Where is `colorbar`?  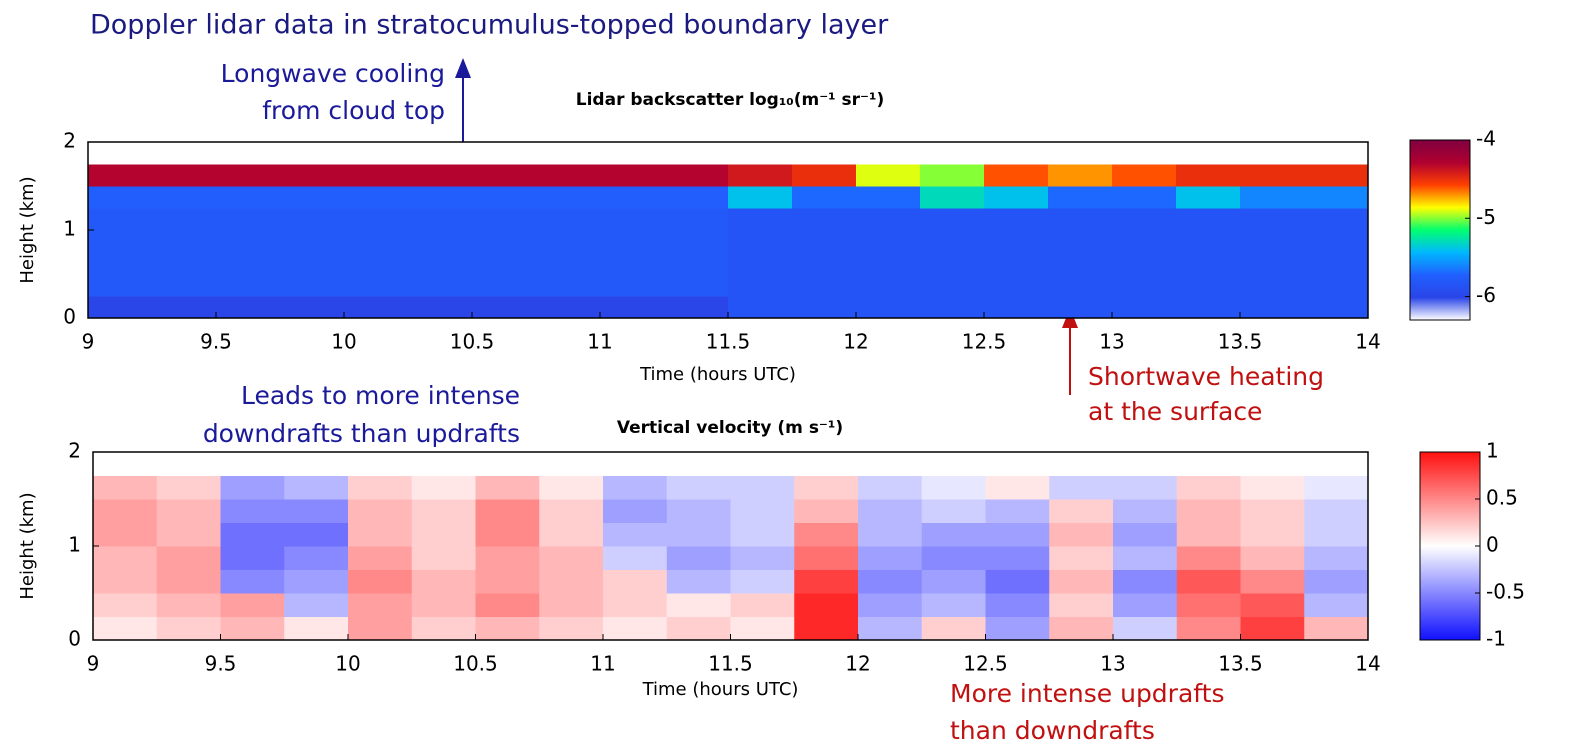
colorbar is located at coordinates (1440, 230).